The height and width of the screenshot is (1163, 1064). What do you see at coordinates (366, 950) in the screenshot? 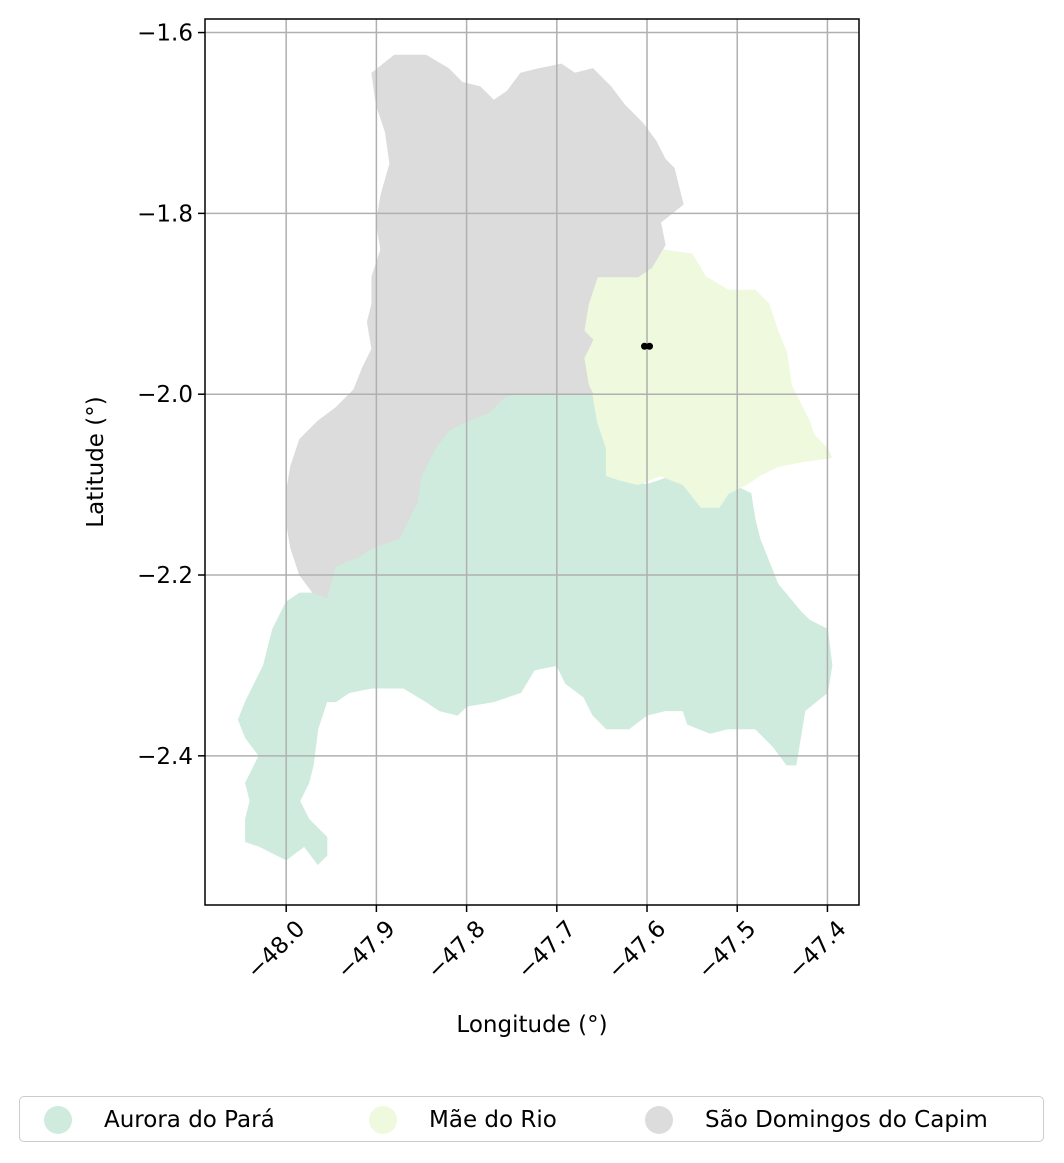
I see `x-tick-label: −47.9` at bounding box center [366, 950].